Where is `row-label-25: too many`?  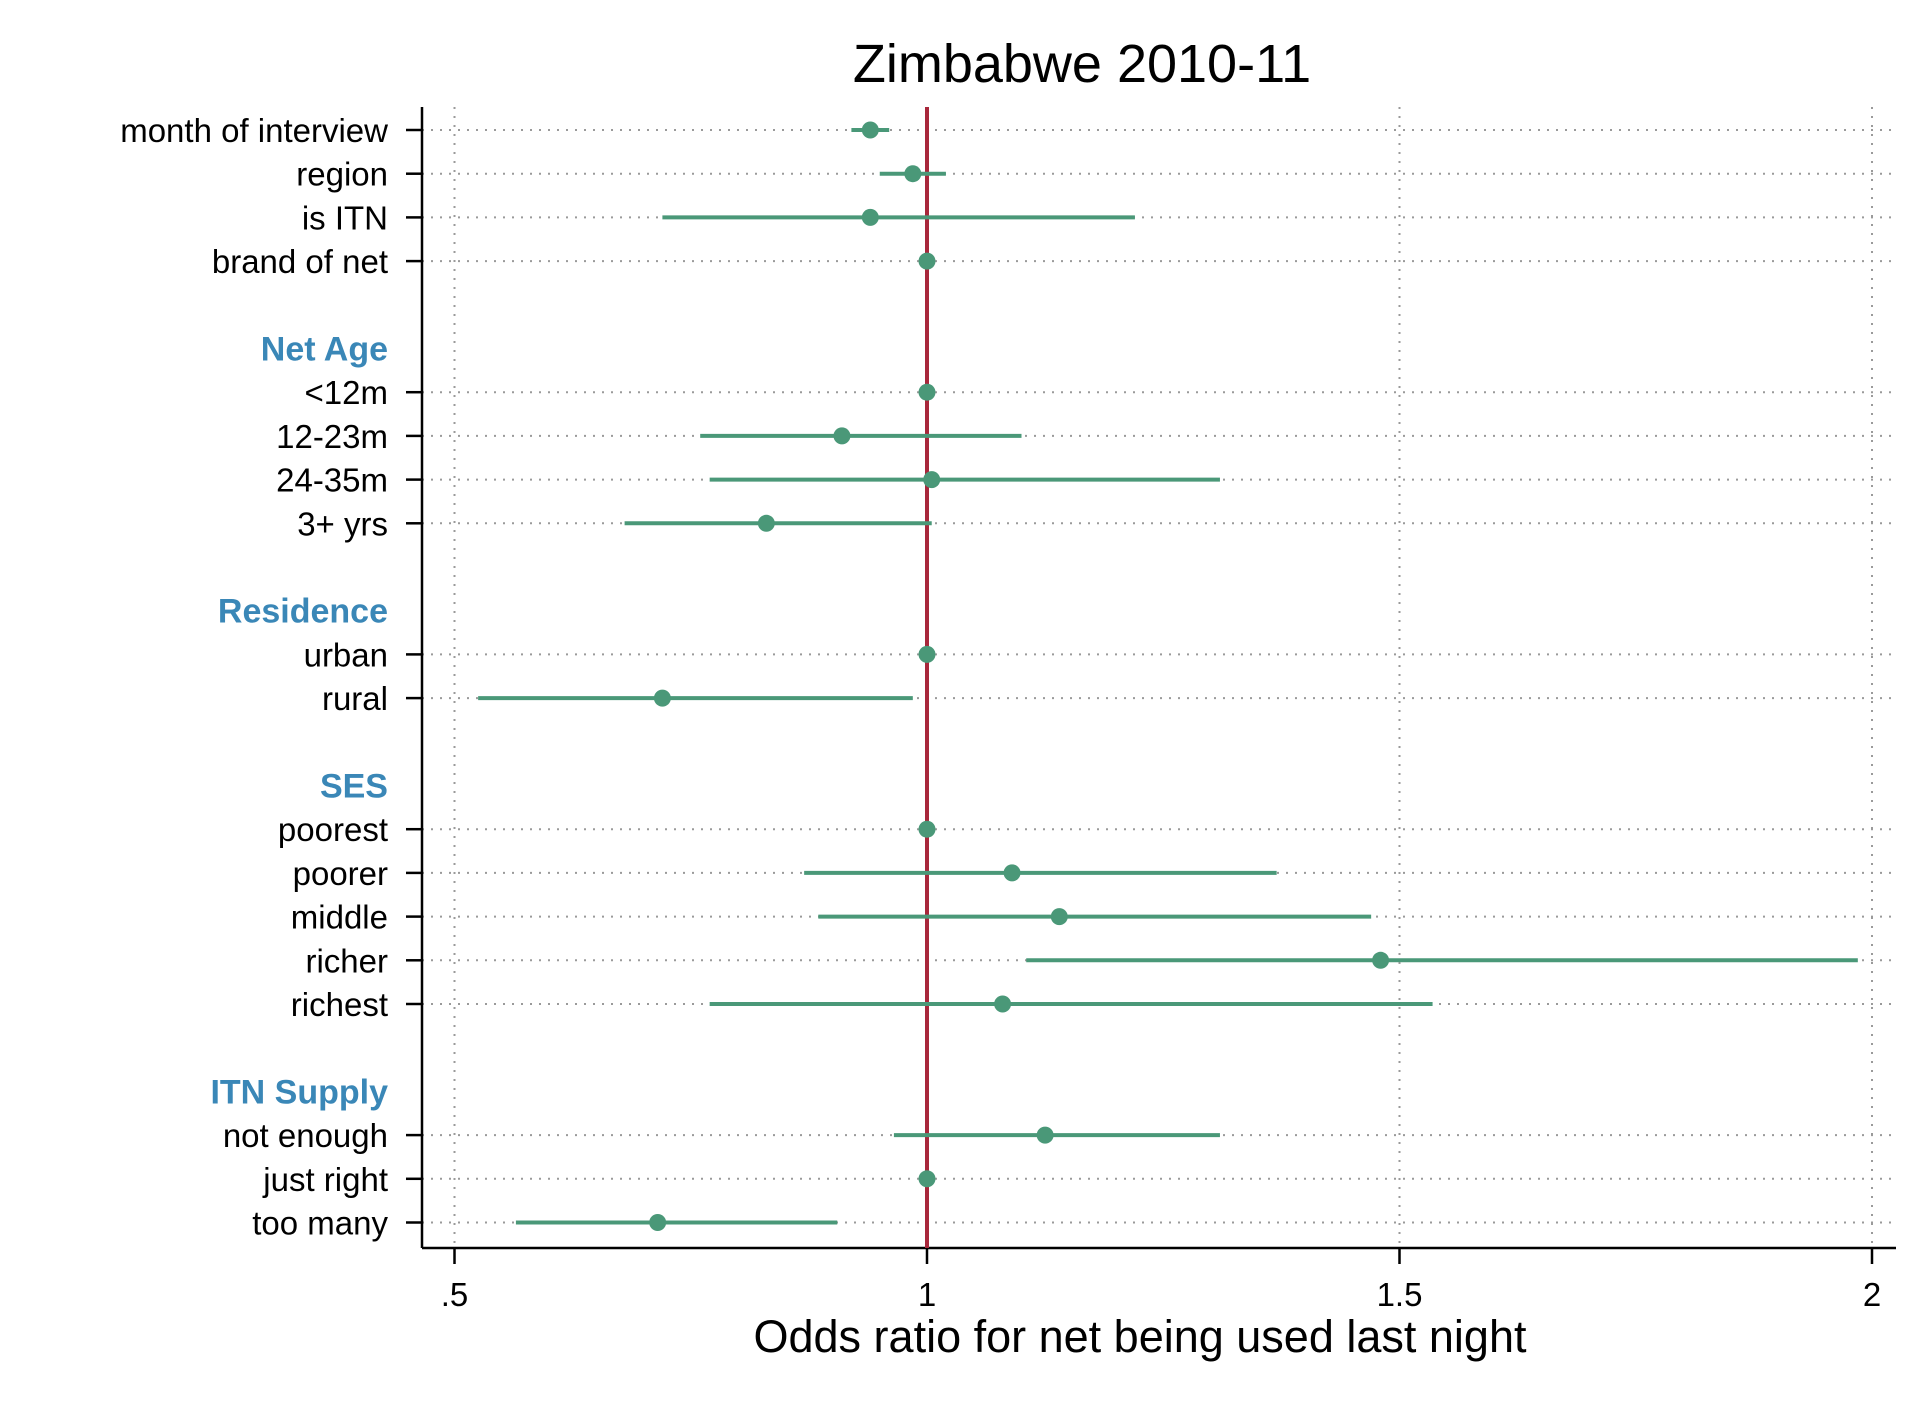 row-label-25: too many is located at coordinates (320, 1223).